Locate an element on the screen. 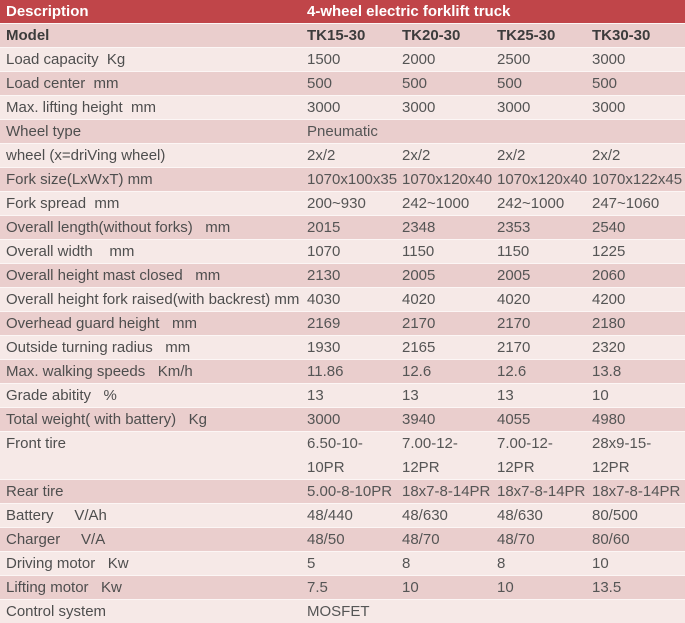 The height and width of the screenshot is (623, 685). spec-row-label: Front tire is located at coordinates (36, 443).